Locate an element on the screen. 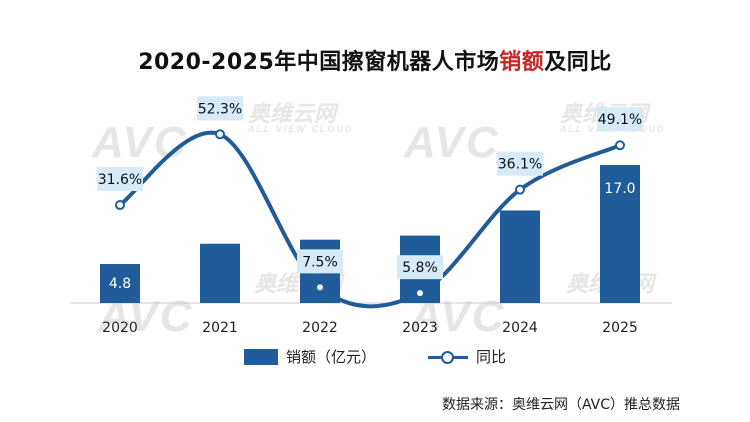 Image resolution: width=750 pixels, height=422 pixels. chart-title: 2020-2025年中国擦窗机器人市场销额及同比 is located at coordinates (375, 60).